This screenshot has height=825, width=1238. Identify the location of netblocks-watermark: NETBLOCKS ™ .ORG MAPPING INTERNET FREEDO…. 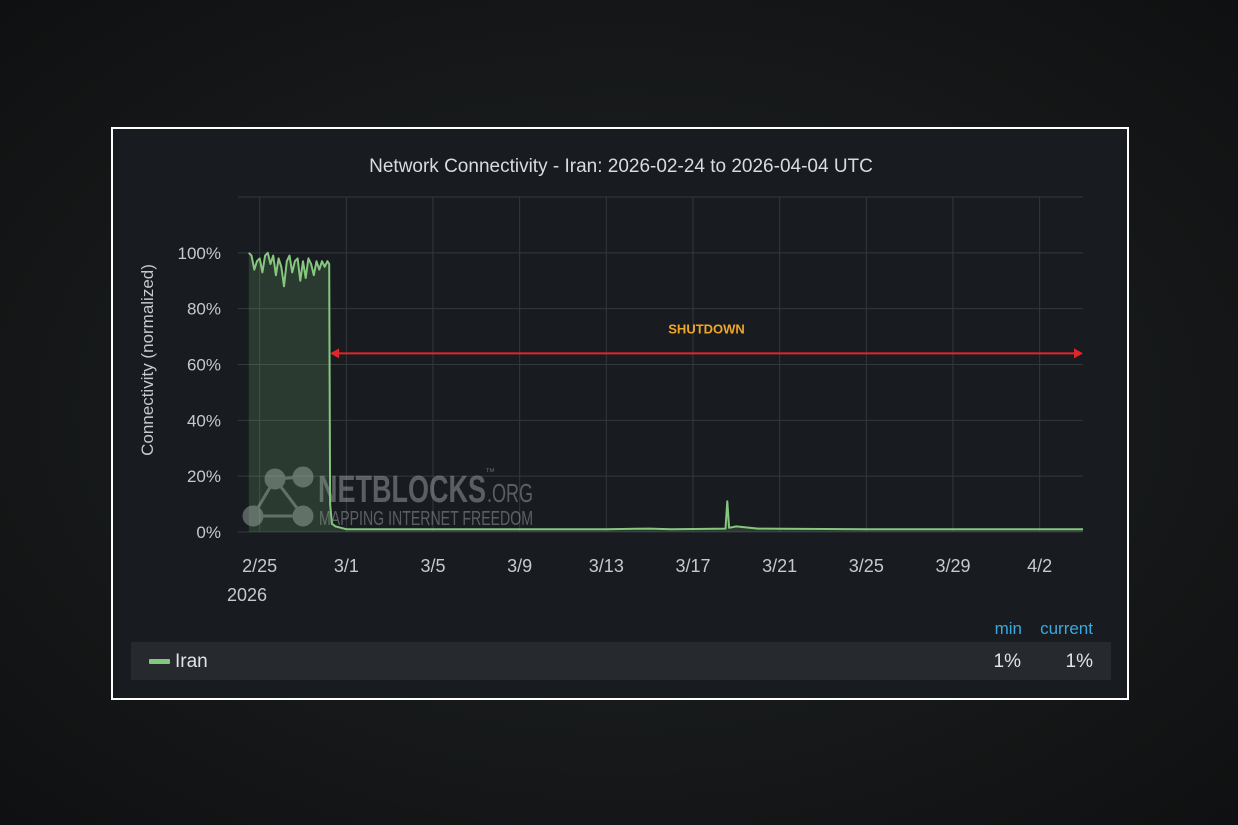
(387, 498).